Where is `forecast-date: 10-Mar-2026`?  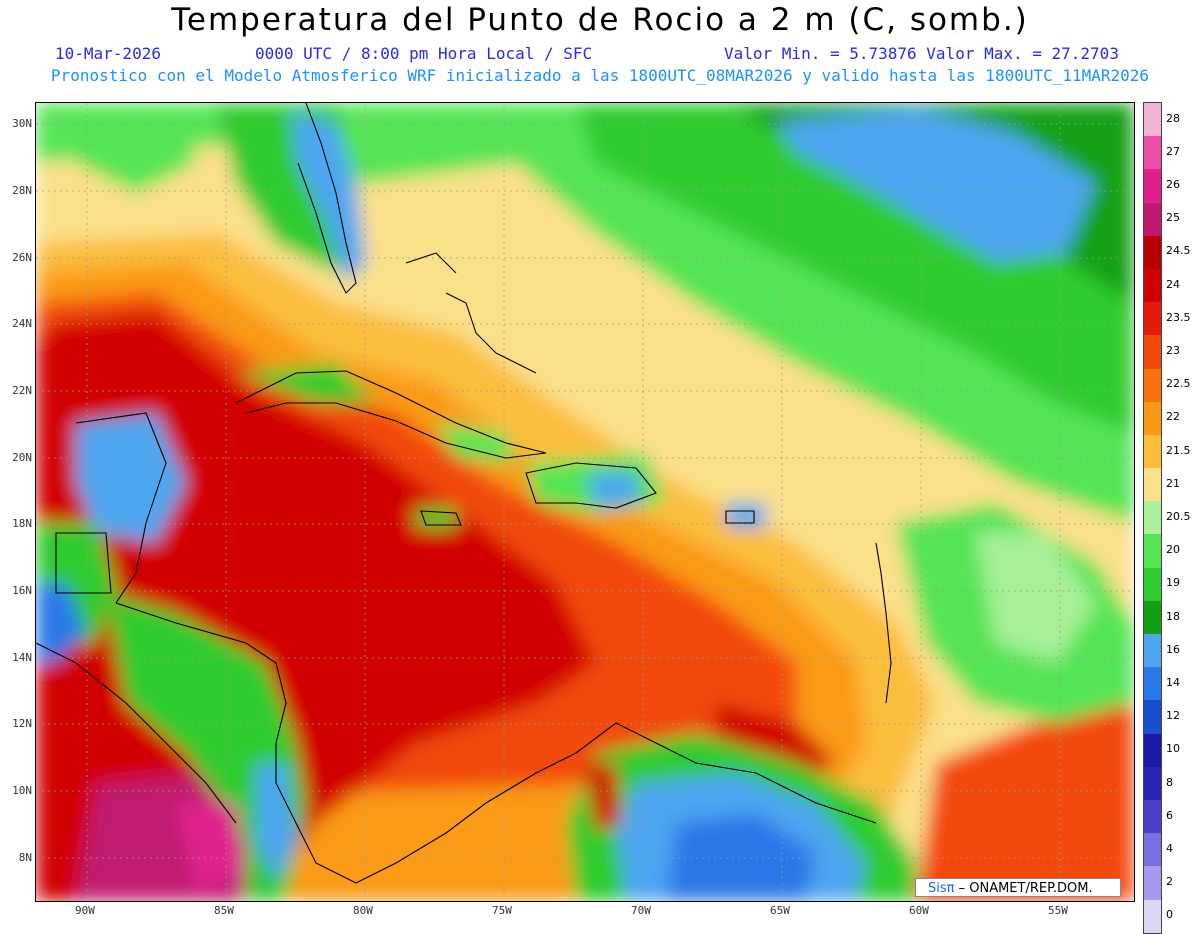
forecast-date: 10-Mar-2026 is located at coordinates (108, 53).